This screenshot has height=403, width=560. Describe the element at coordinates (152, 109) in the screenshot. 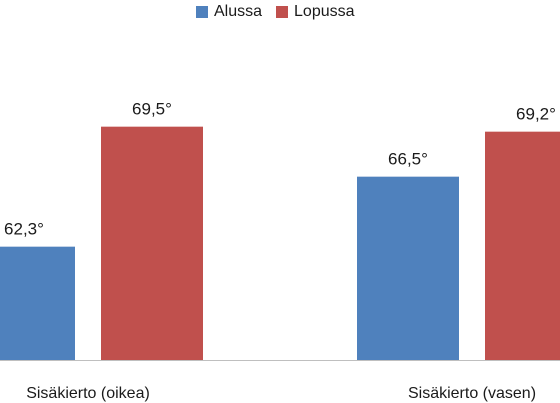

I see `data-label-lopussa-0: 69,5°` at that location.